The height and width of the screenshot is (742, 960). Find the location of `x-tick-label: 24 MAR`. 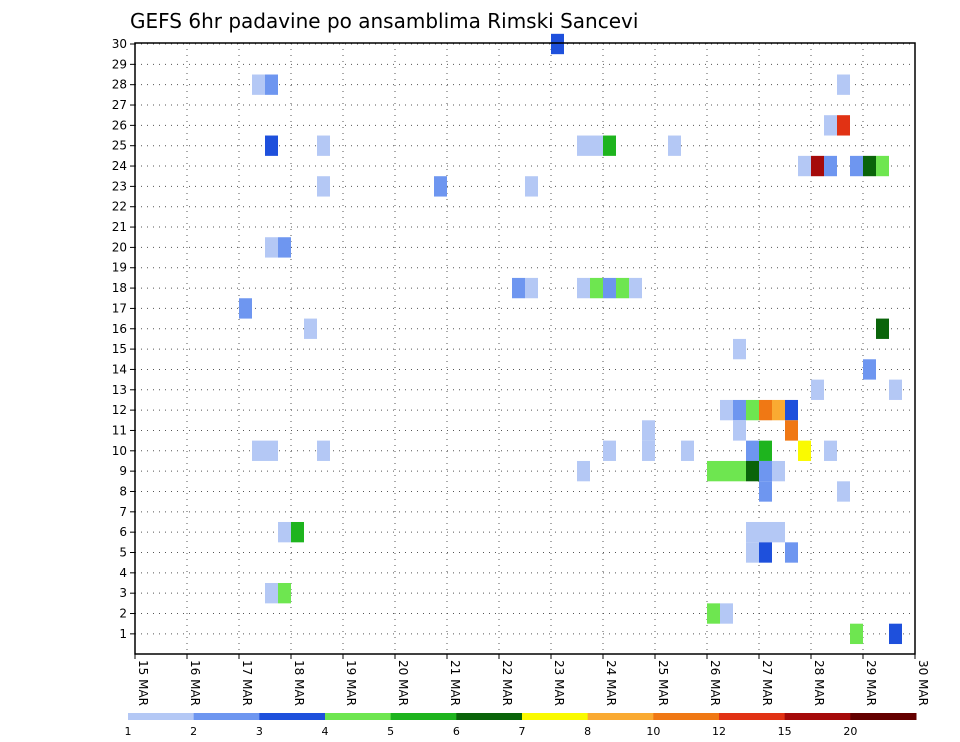

x-tick-label: 24 MAR is located at coordinates (611, 683).